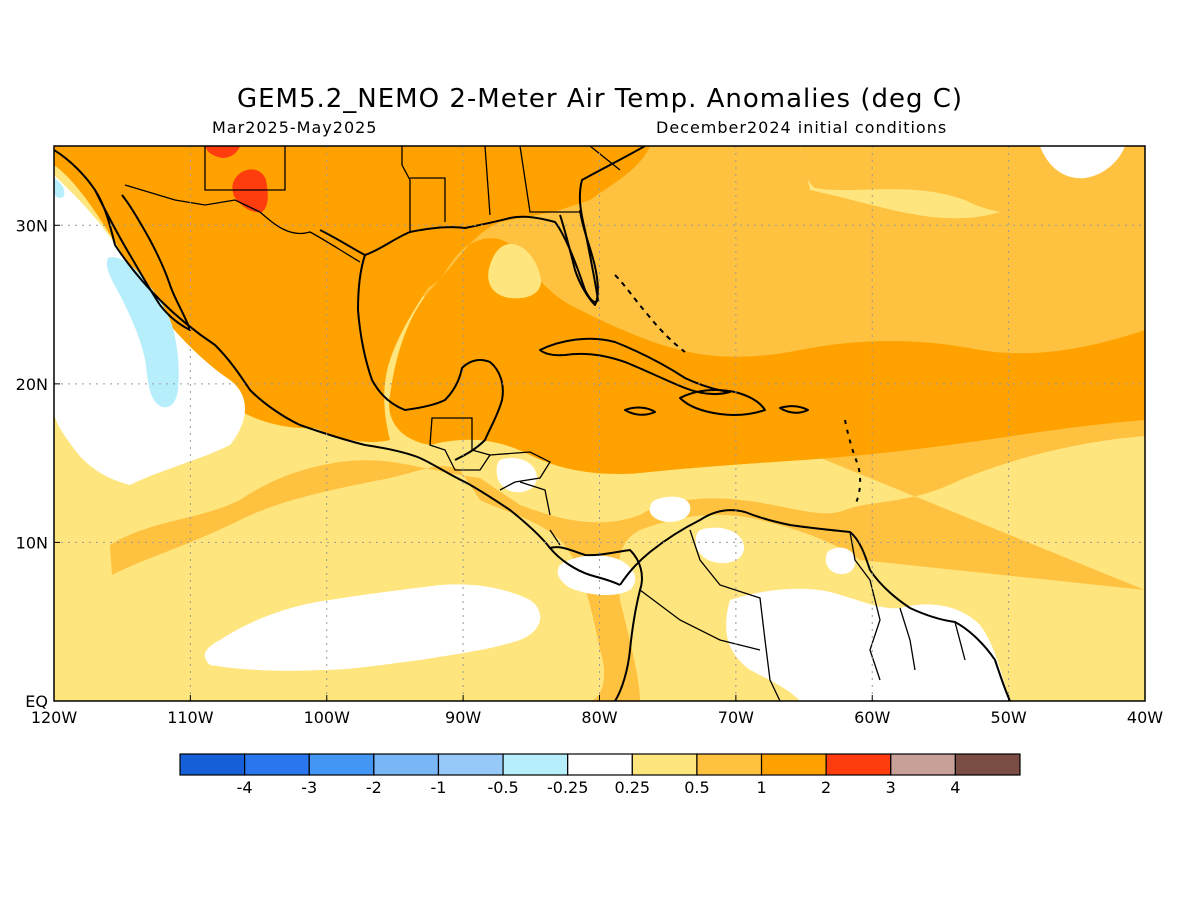  I want to click on puerto-rico-coastline, so click(794, 409).